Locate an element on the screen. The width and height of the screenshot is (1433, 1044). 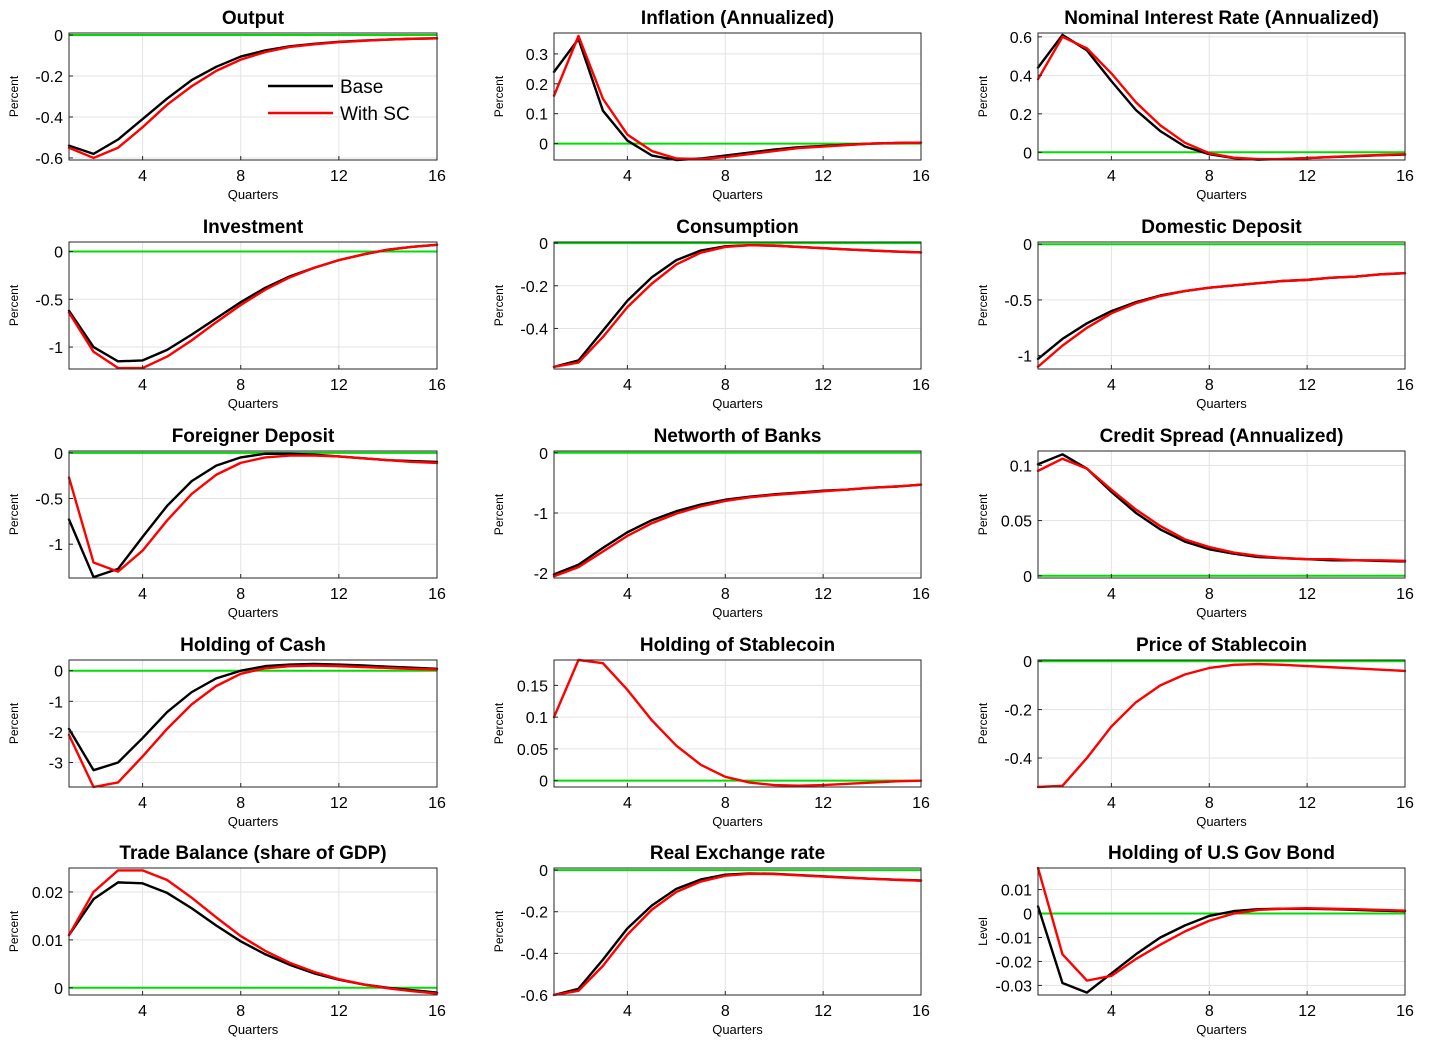
panel-title: Inflation (Annualized) is located at coordinates (737, 18).